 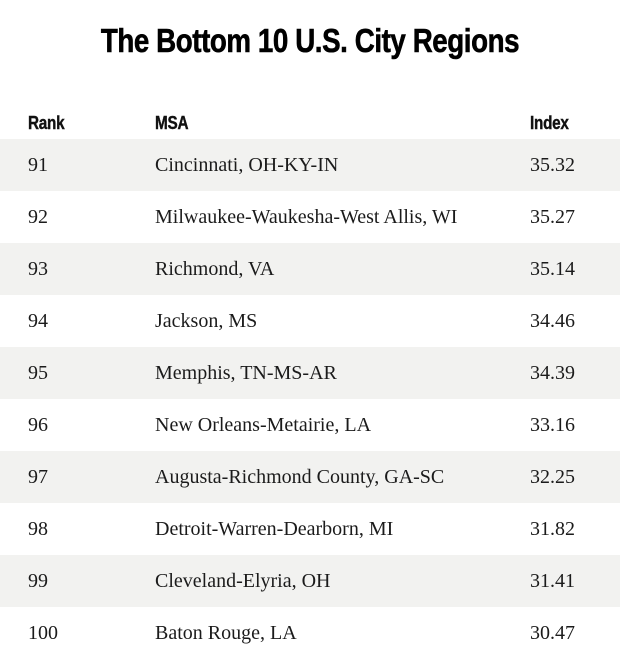 What do you see at coordinates (38, 268) in the screenshot?
I see `rank-cell: 93` at bounding box center [38, 268].